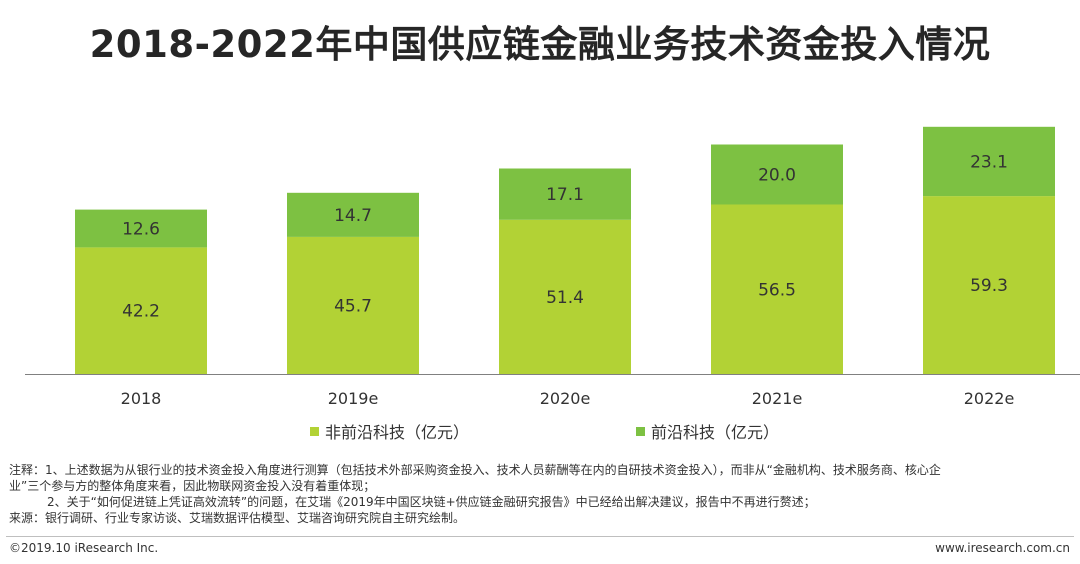  Describe the element at coordinates (989, 398) in the screenshot. I see `x-tick-label-2022e: 2022e` at that location.